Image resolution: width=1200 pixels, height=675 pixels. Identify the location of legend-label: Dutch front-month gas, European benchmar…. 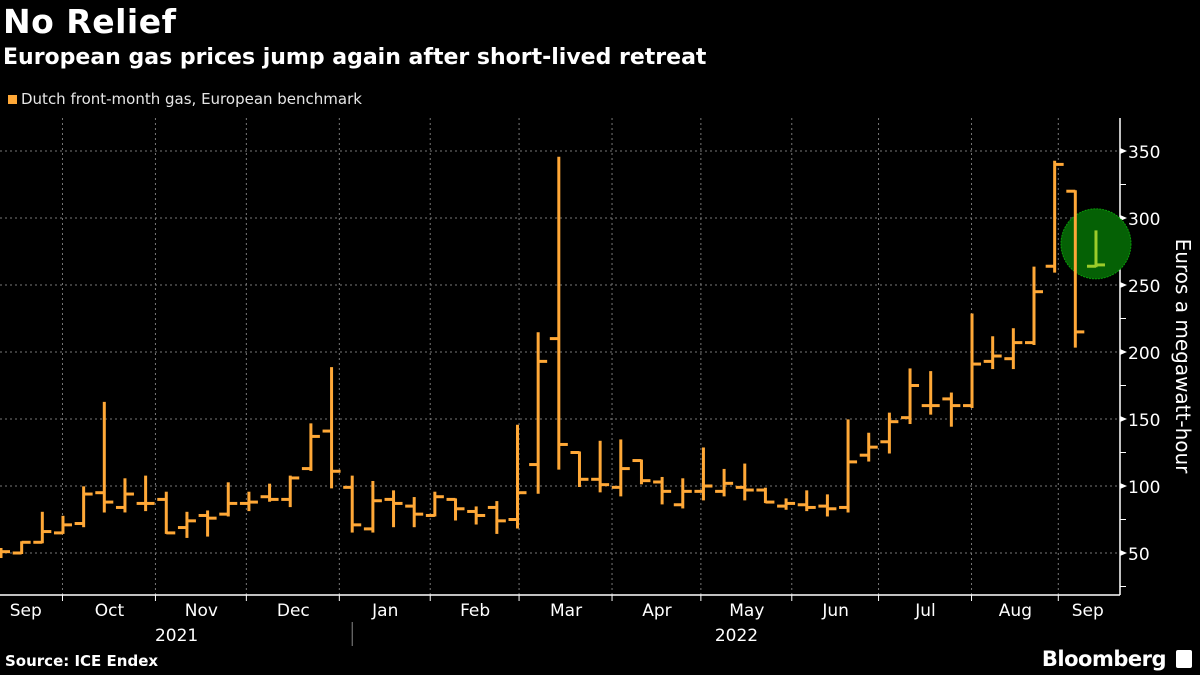
(191, 99).